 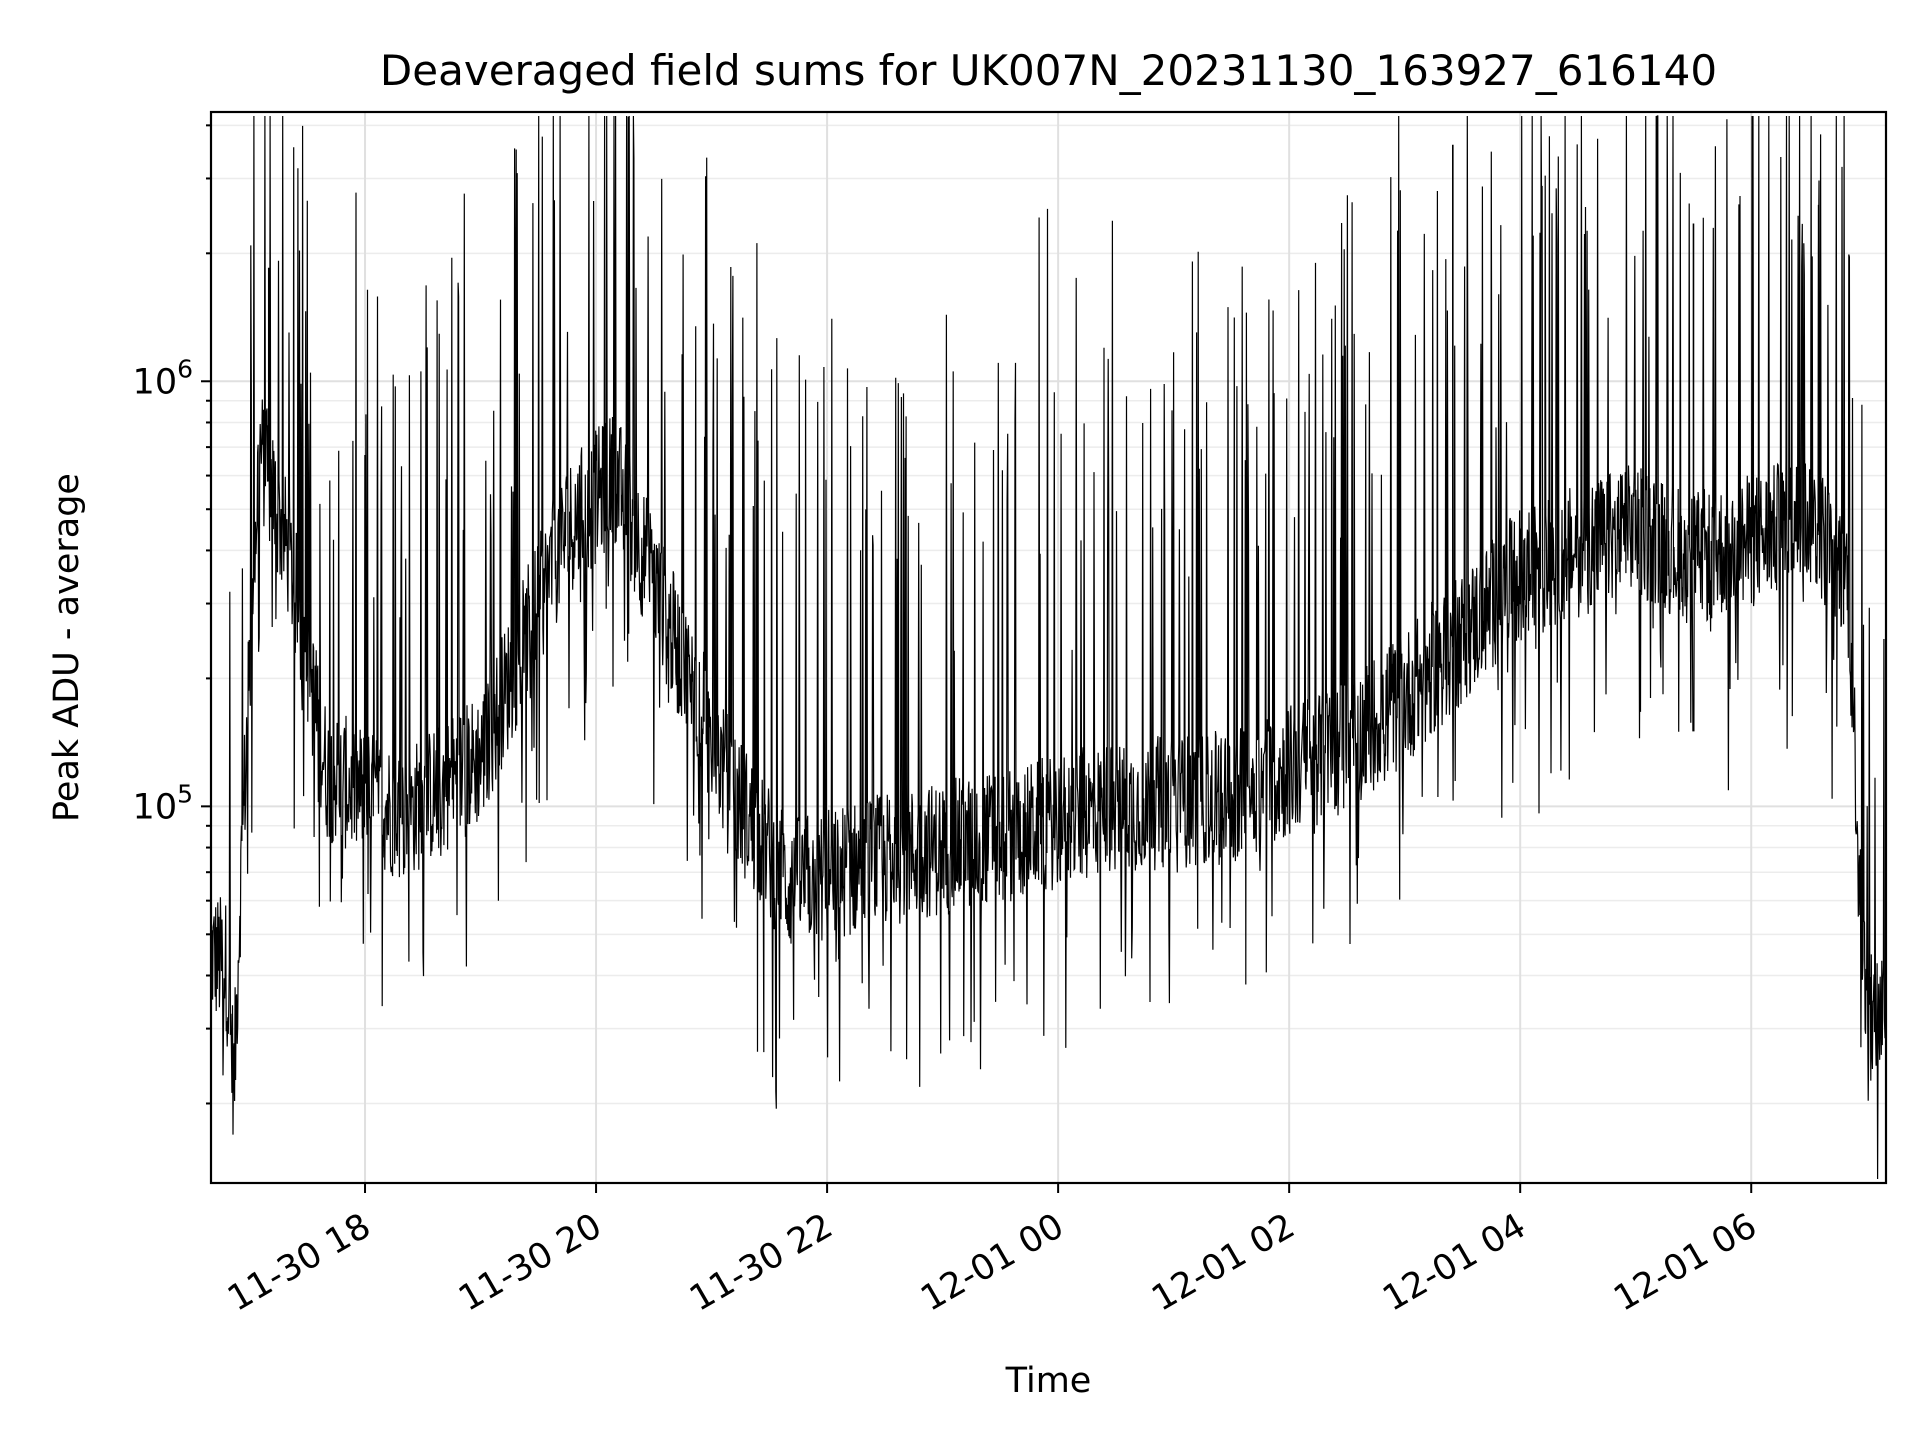 I want to click on y-tick-label: 10⁵, so click(x=163, y=803).